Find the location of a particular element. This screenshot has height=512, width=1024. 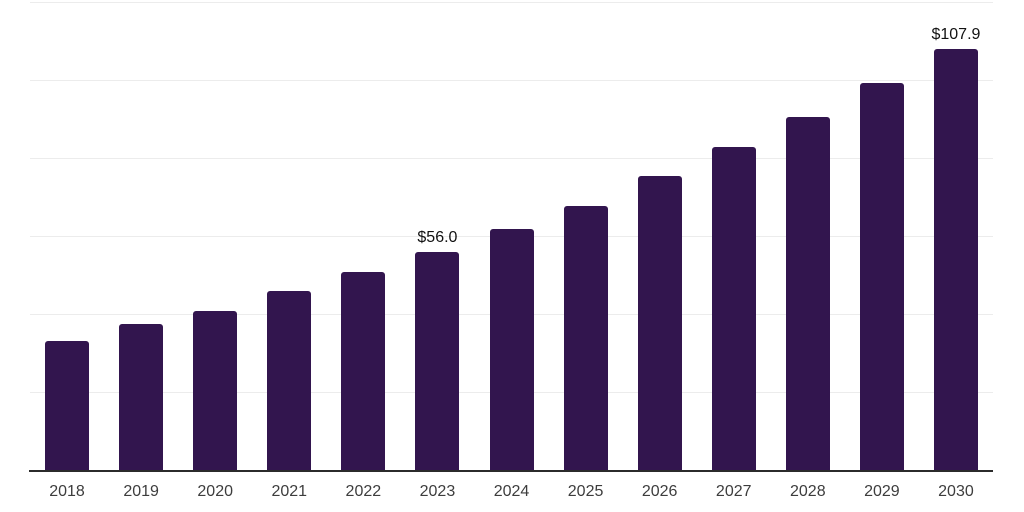

x-tick-2018: 2018 is located at coordinates (67, 491).